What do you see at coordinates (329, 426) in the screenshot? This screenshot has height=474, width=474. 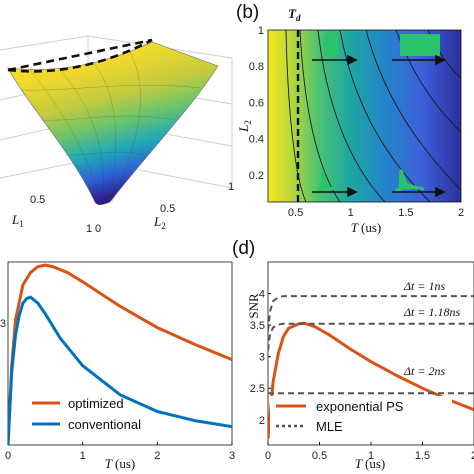 I see `legend-mle: MLE` at bounding box center [329, 426].